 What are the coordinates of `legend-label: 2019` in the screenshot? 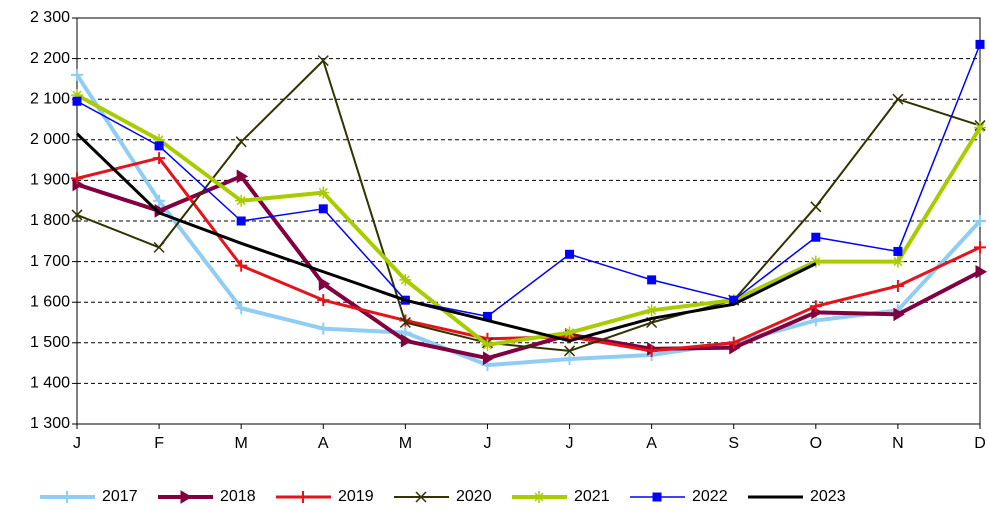 It's located at (356, 496).